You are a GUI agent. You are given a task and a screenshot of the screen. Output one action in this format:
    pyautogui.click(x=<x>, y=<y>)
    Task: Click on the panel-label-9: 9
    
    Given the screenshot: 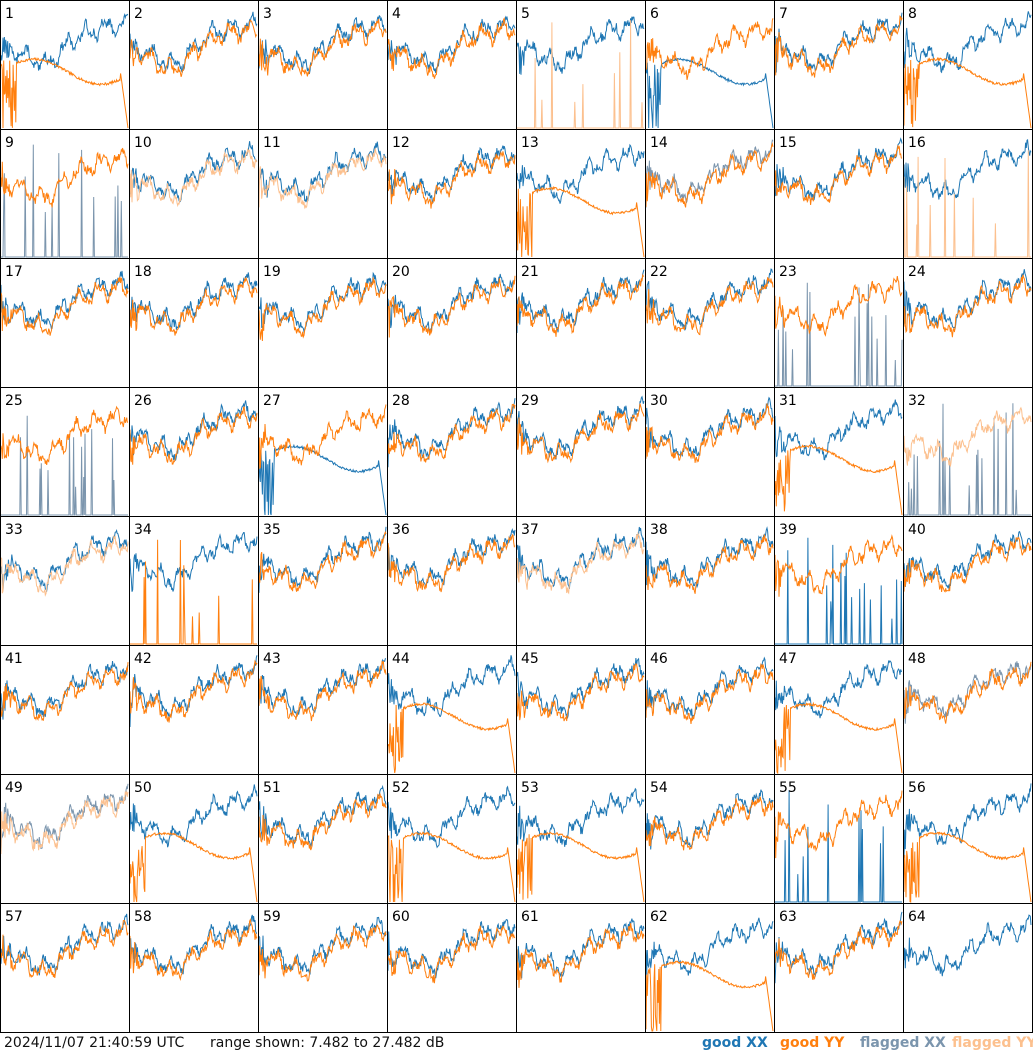 What is the action you would take?
    pyautogui.click(x=9, y=143)
    